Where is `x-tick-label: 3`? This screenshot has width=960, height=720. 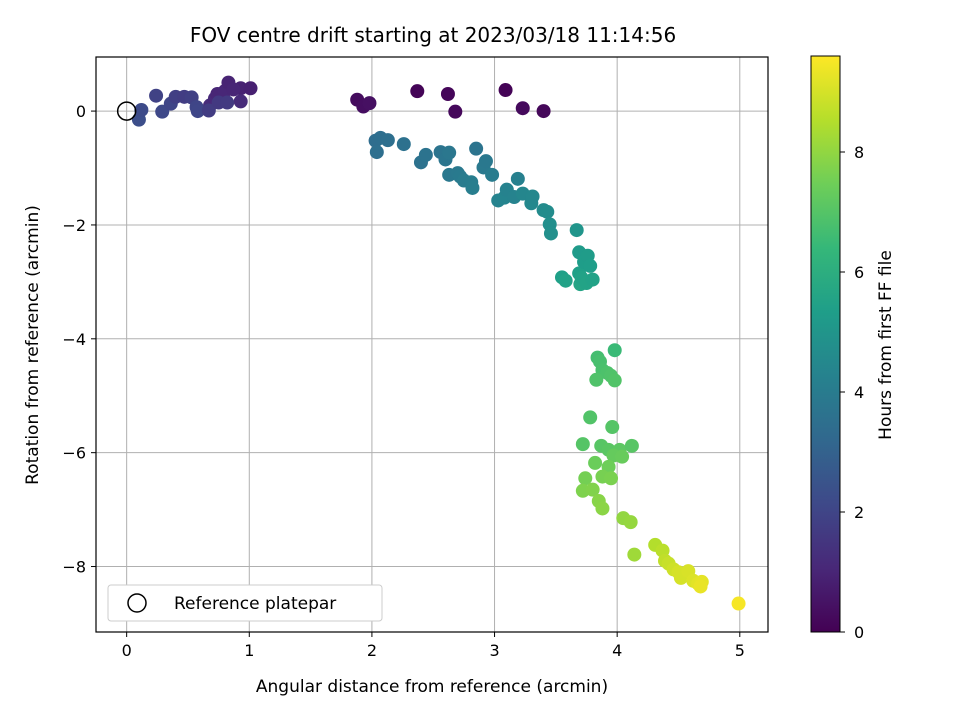
x-tick-label: 3 is located at coordinates (494, 650).